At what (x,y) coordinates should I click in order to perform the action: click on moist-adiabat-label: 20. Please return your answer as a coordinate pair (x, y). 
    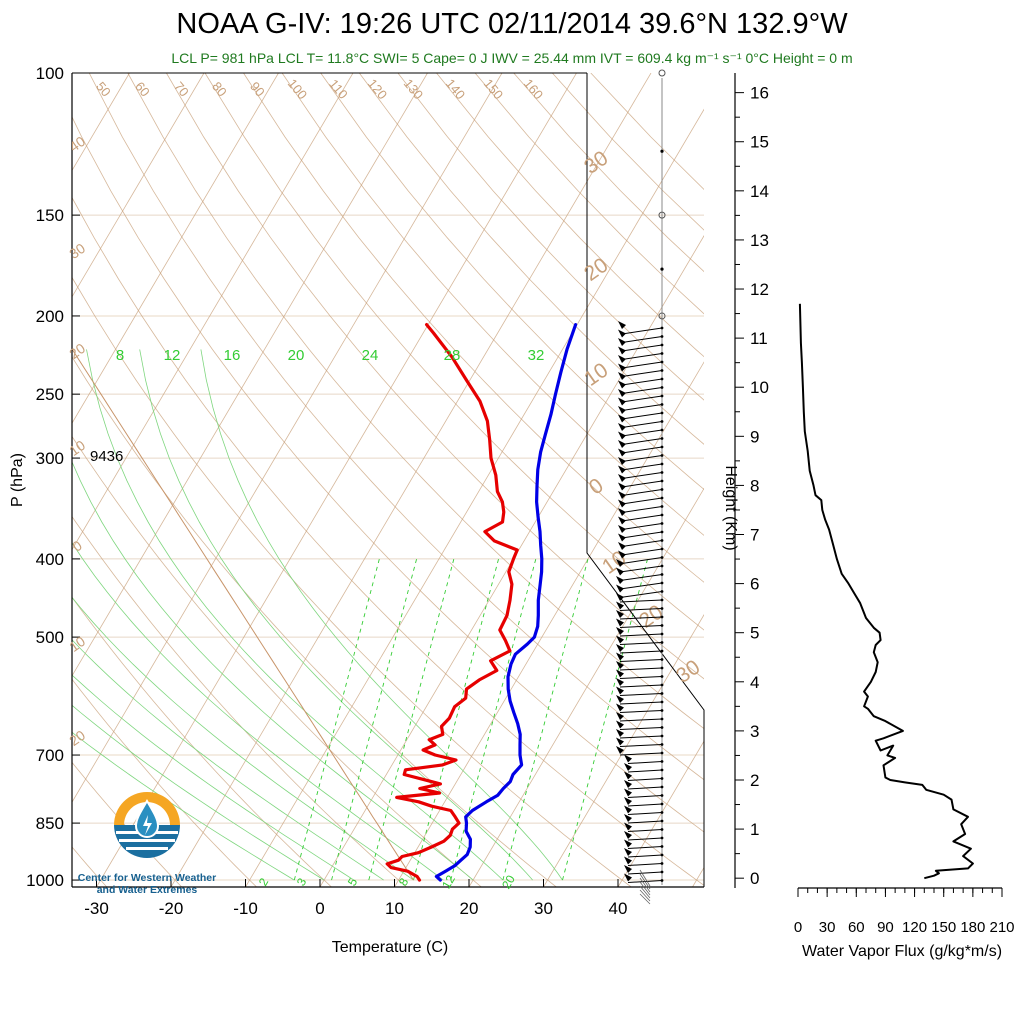
    Looking at the image, I should click on (296, 355).